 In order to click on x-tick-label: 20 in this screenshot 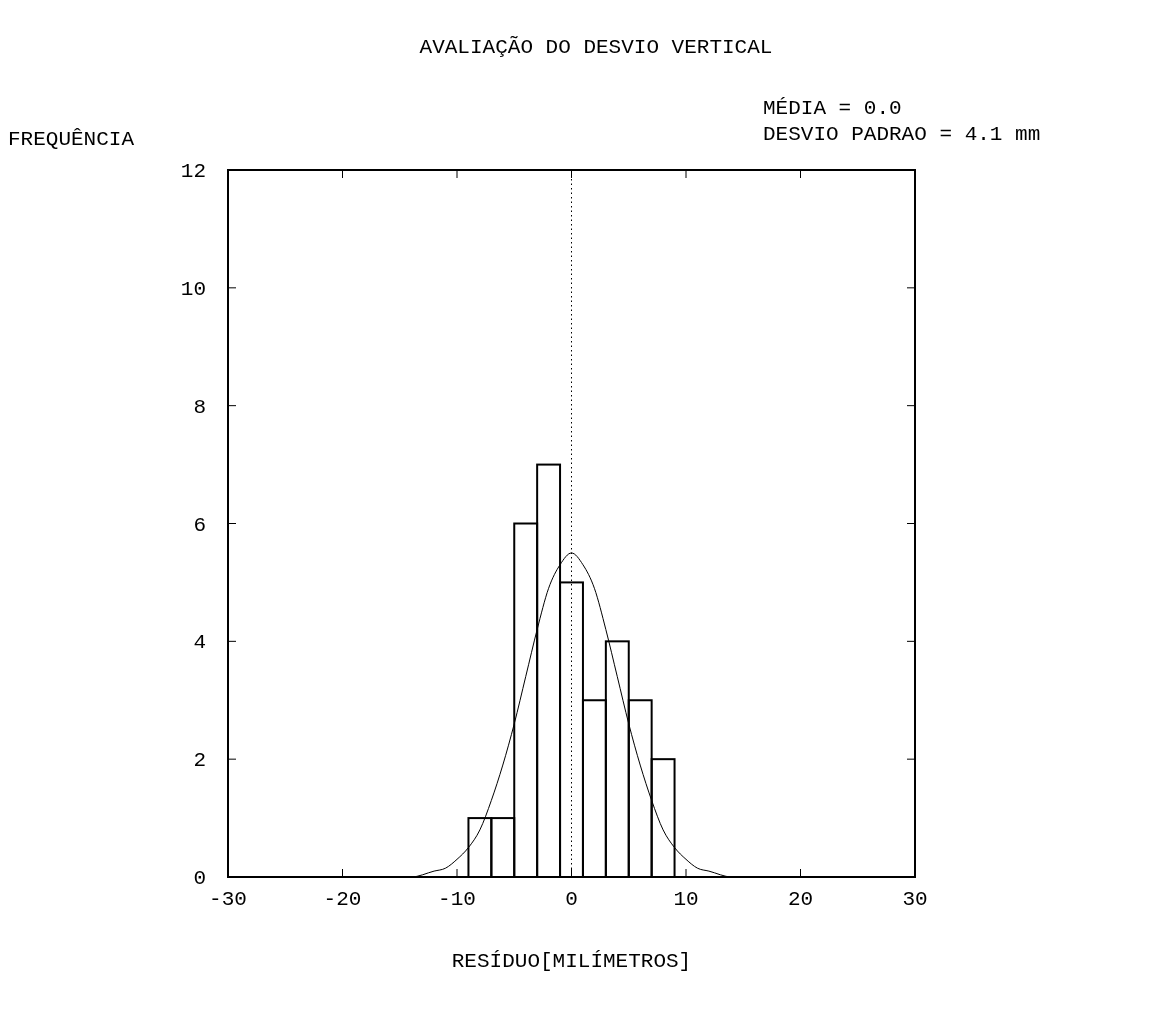, I will do `click(800, 899)`.